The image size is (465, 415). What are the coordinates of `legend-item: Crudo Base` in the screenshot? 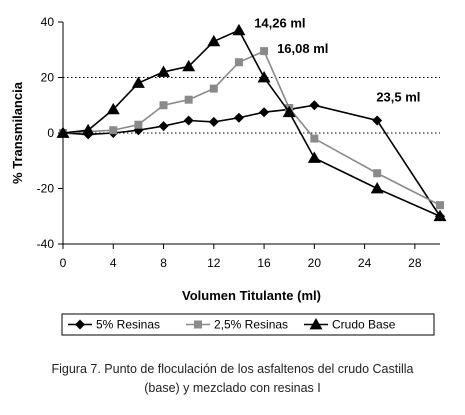 It's located at (350, 325).